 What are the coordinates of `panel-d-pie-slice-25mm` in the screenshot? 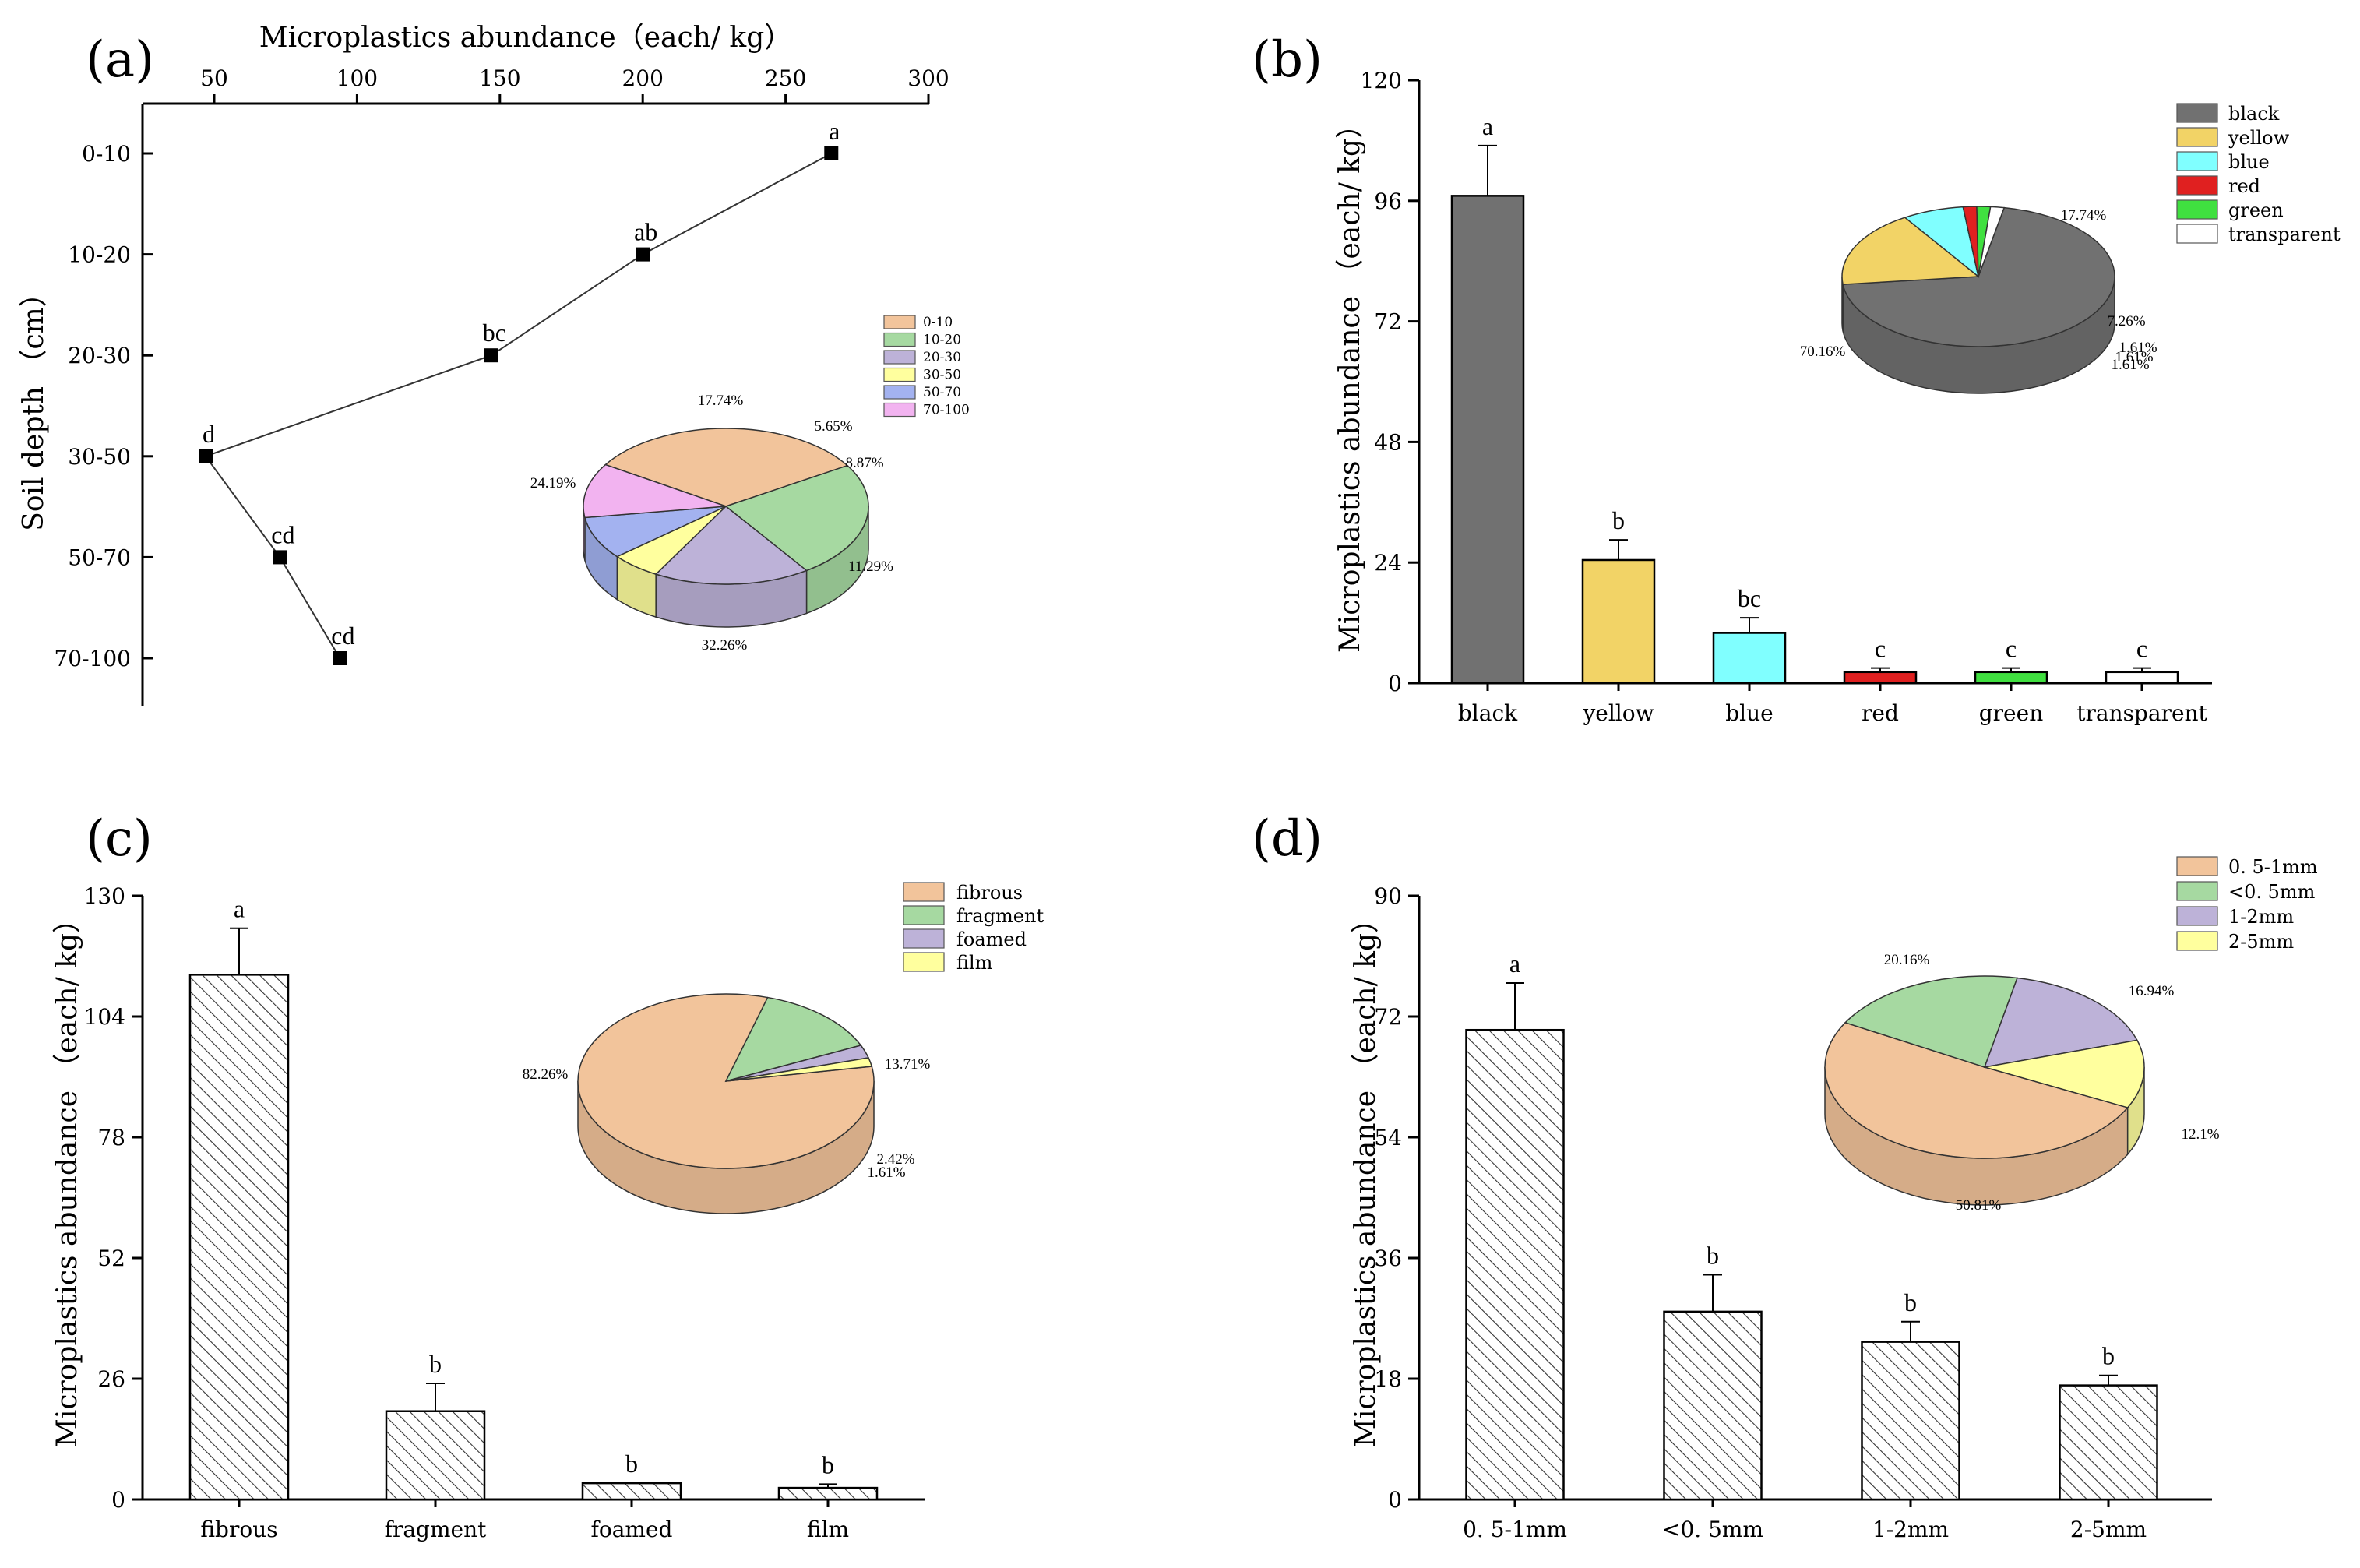 It's located at (2064, 1074).